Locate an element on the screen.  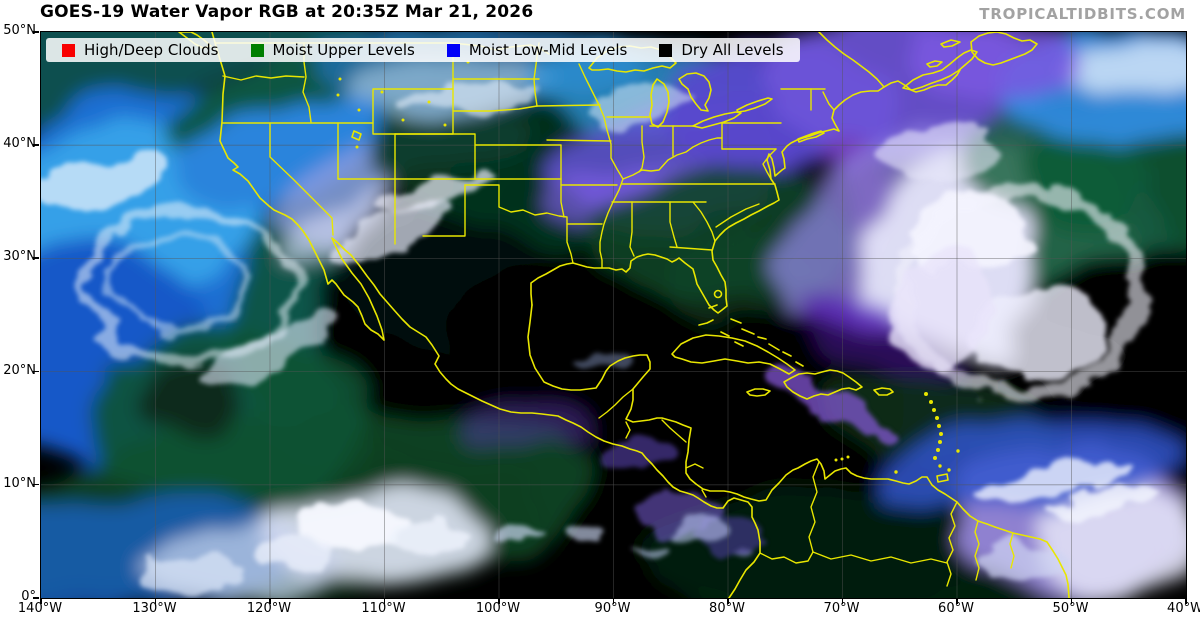
central-america-borders is located at coordinates (652, 443).